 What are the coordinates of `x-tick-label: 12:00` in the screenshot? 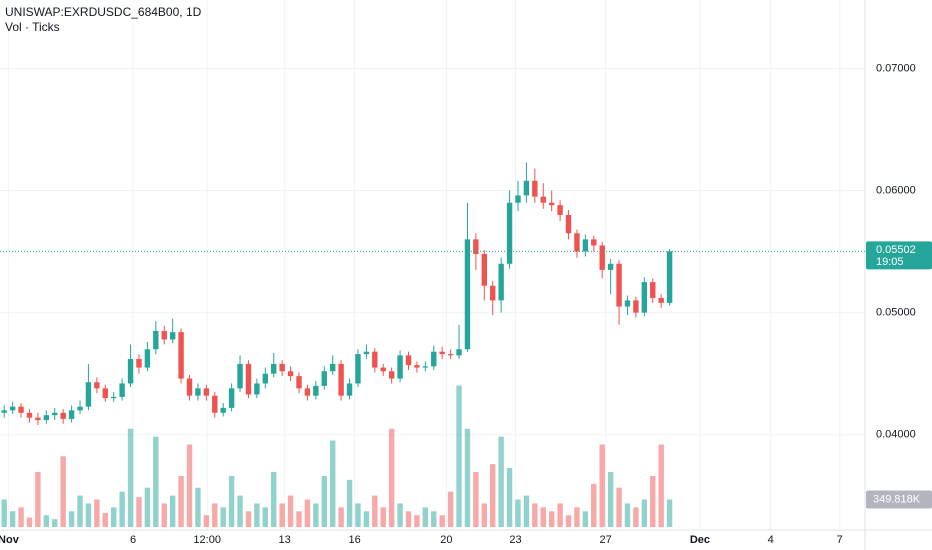 It's located at (207, 540).